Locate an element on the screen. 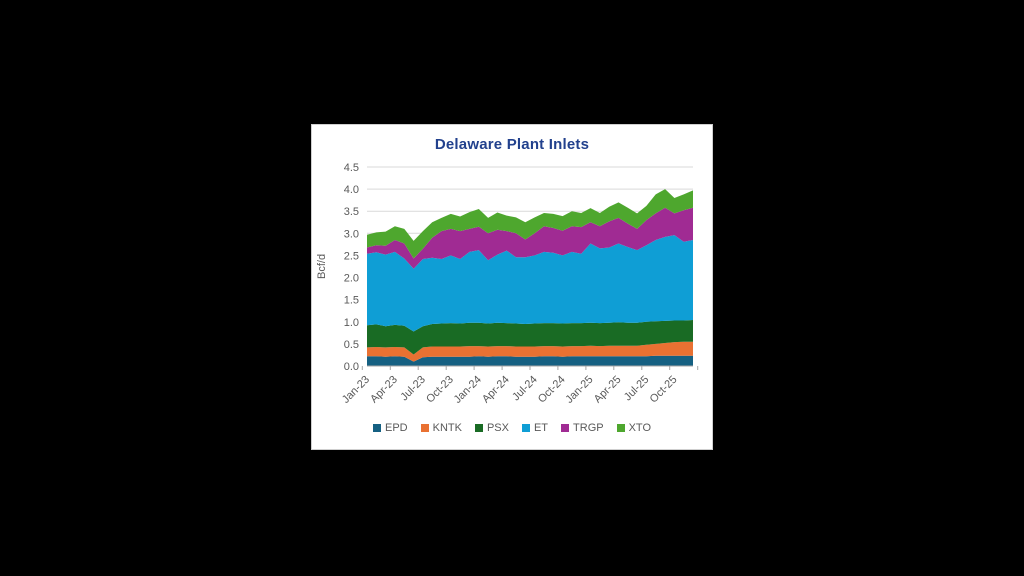 This screenshot has height=576, width=1024. legend-label-TRGP: TRGP is located at coordinates (588, 428).